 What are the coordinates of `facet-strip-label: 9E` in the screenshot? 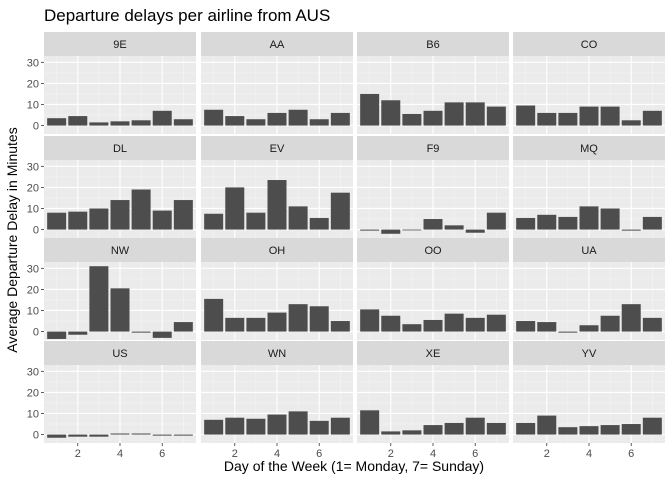 It's located at (119, 45).